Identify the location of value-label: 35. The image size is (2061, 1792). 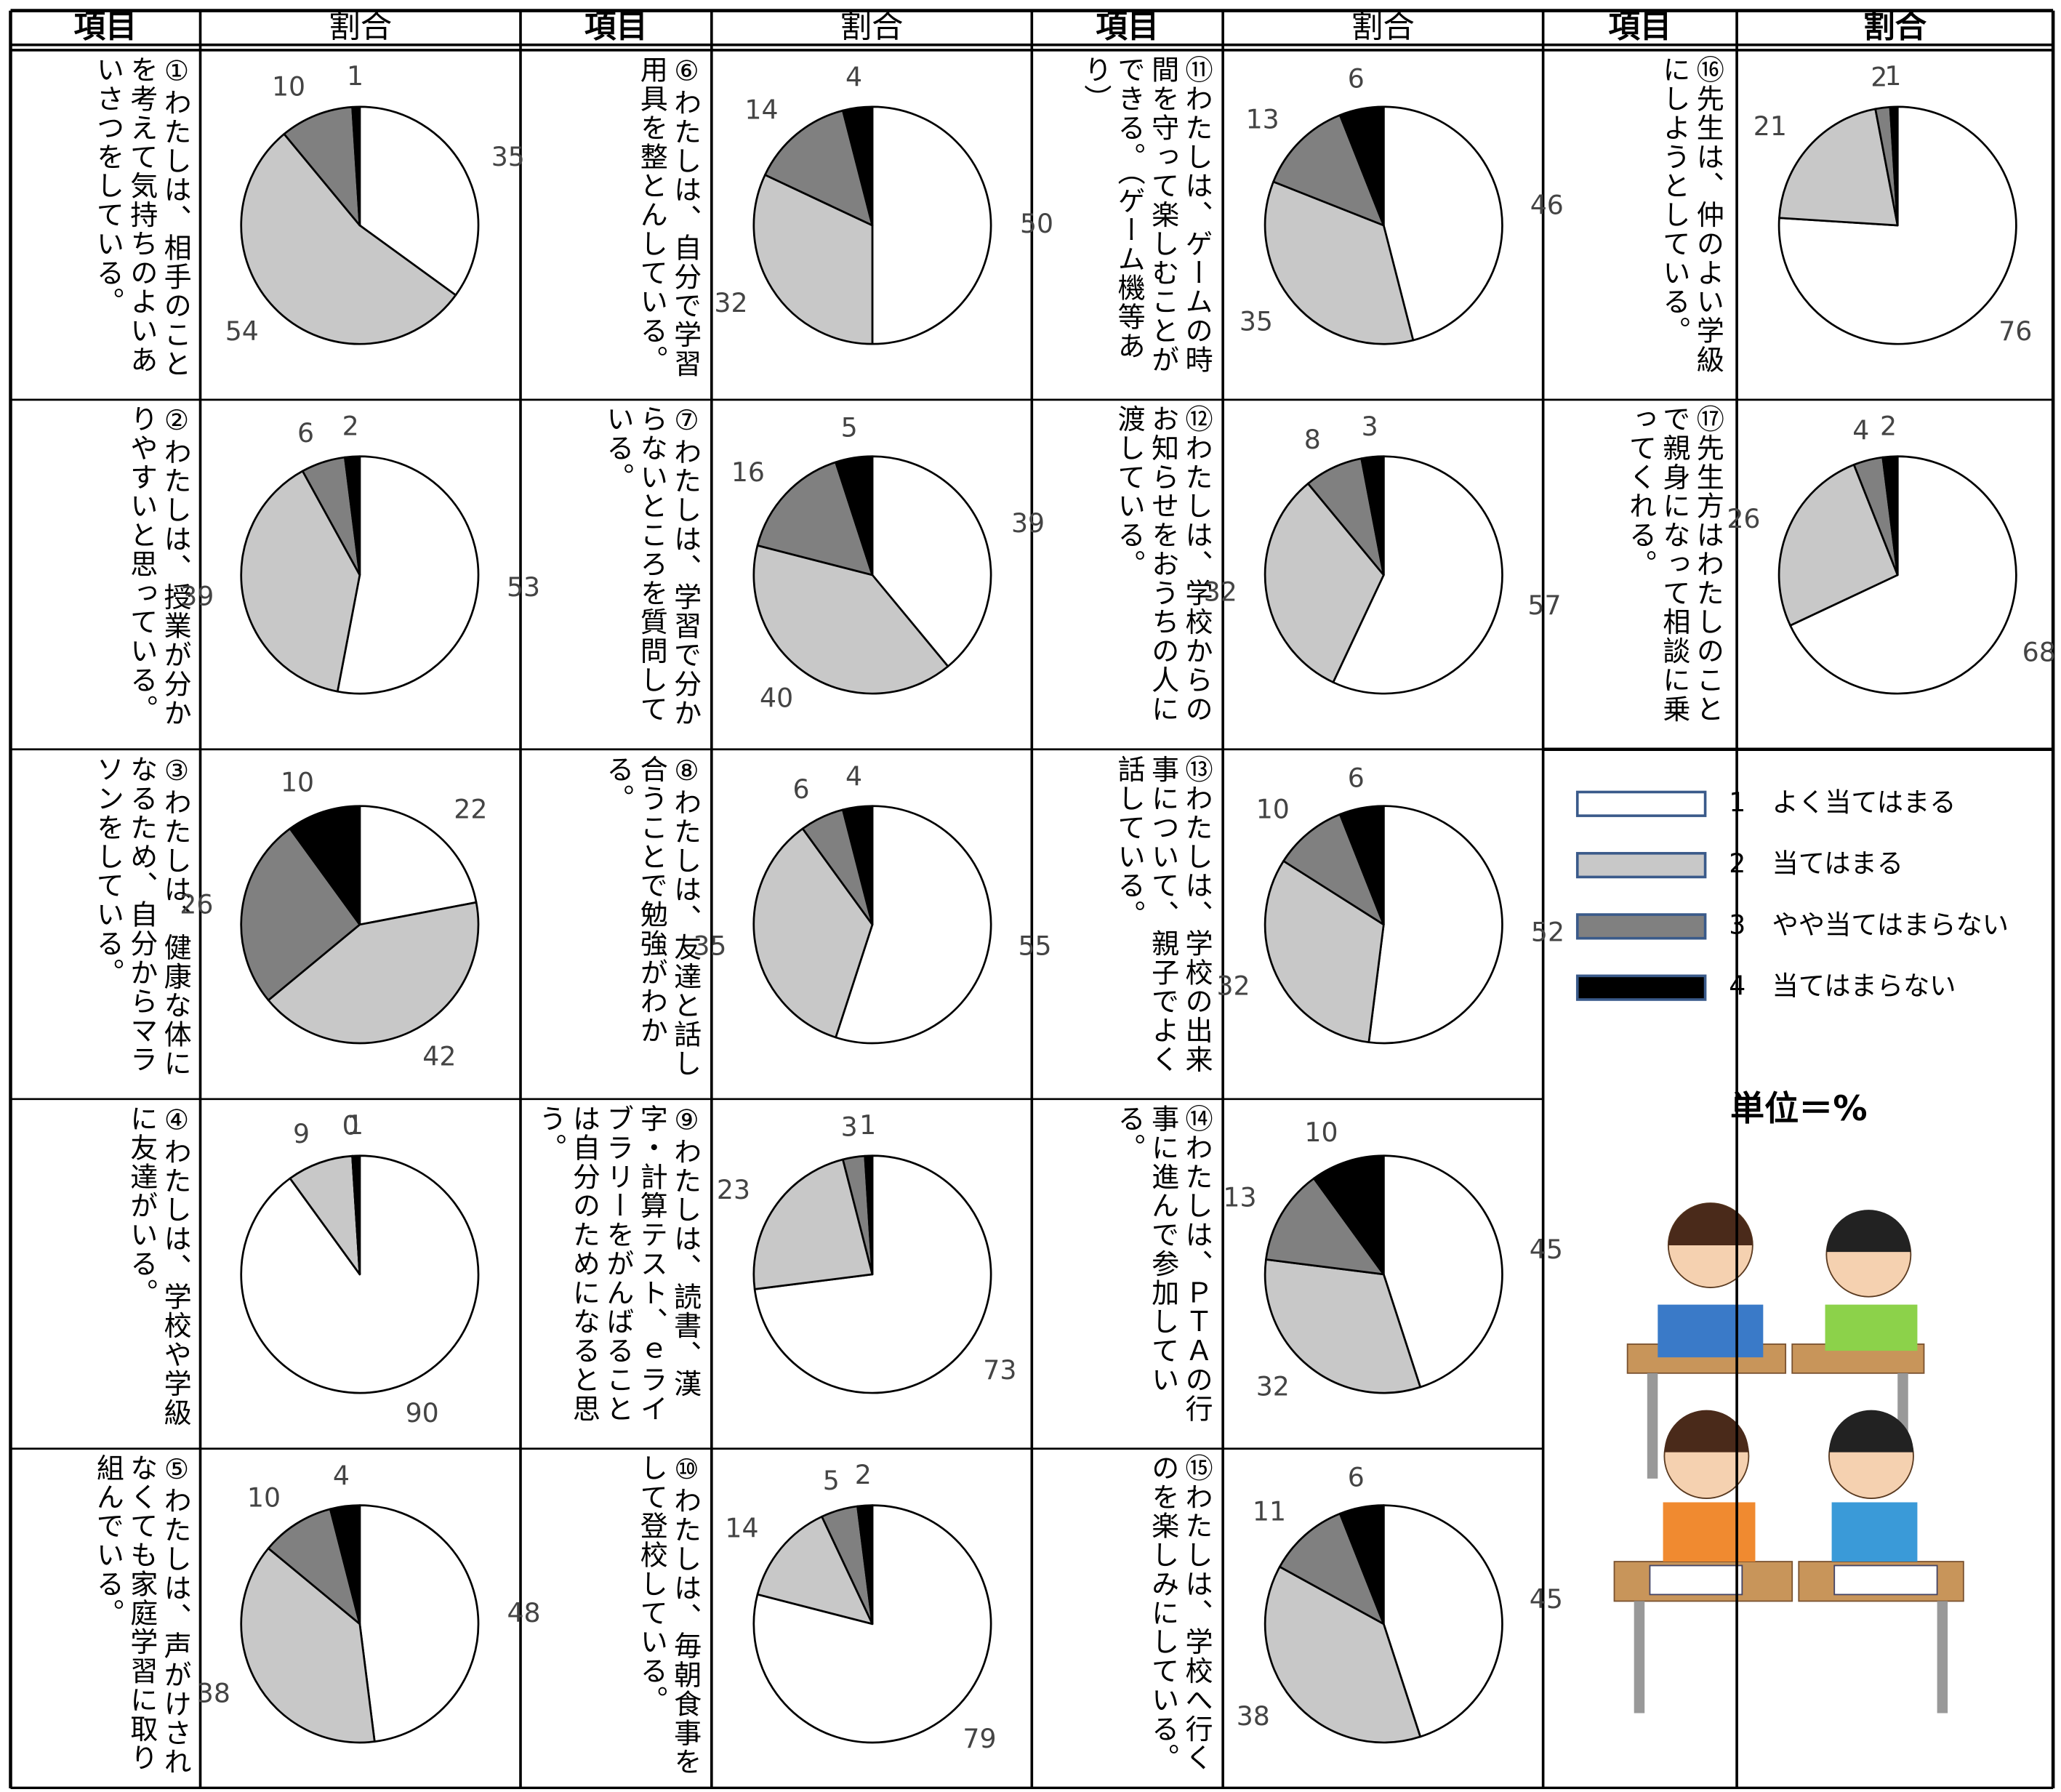
(1256, 321).